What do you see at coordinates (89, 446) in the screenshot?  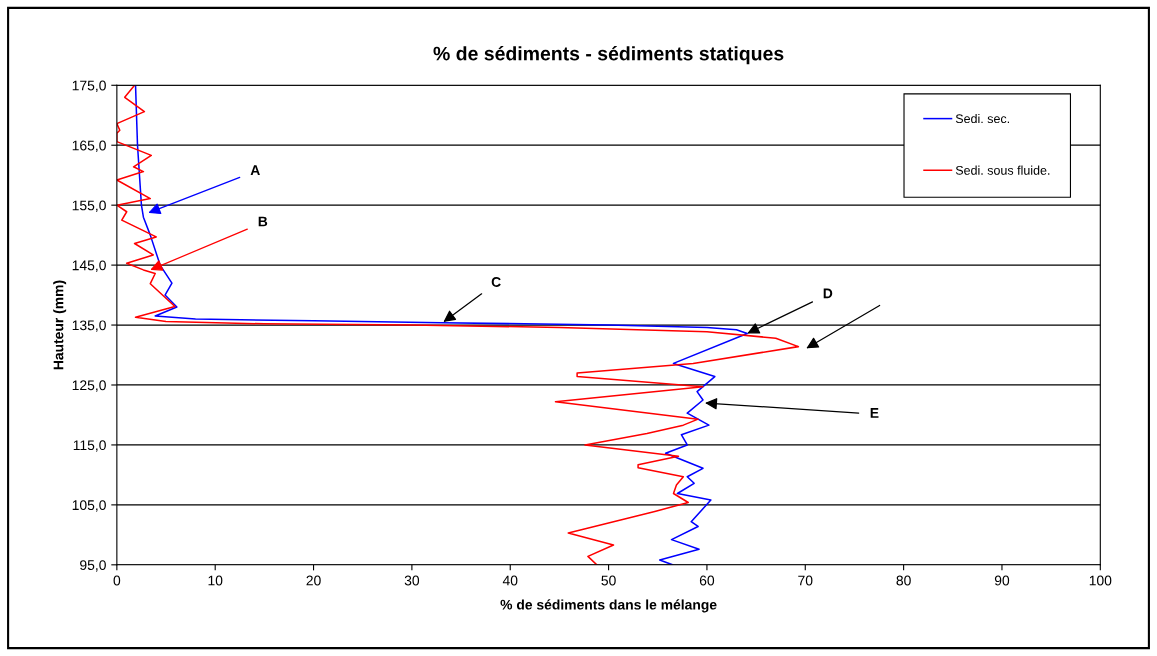 I see `y-tick-label: 115,0` at bounding box center [89, 446].